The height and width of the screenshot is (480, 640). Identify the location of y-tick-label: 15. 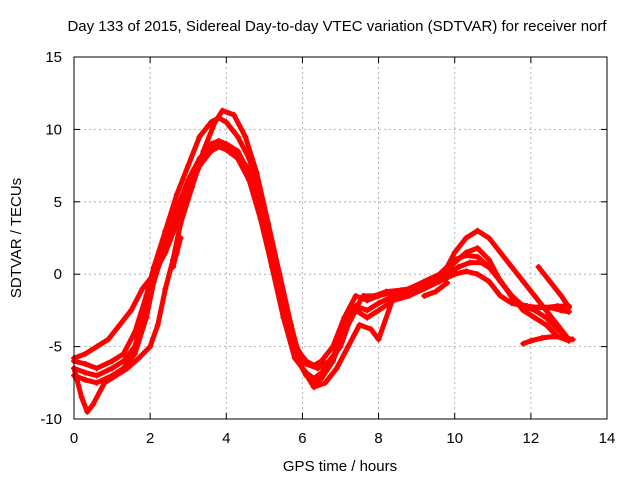
(53, 57).